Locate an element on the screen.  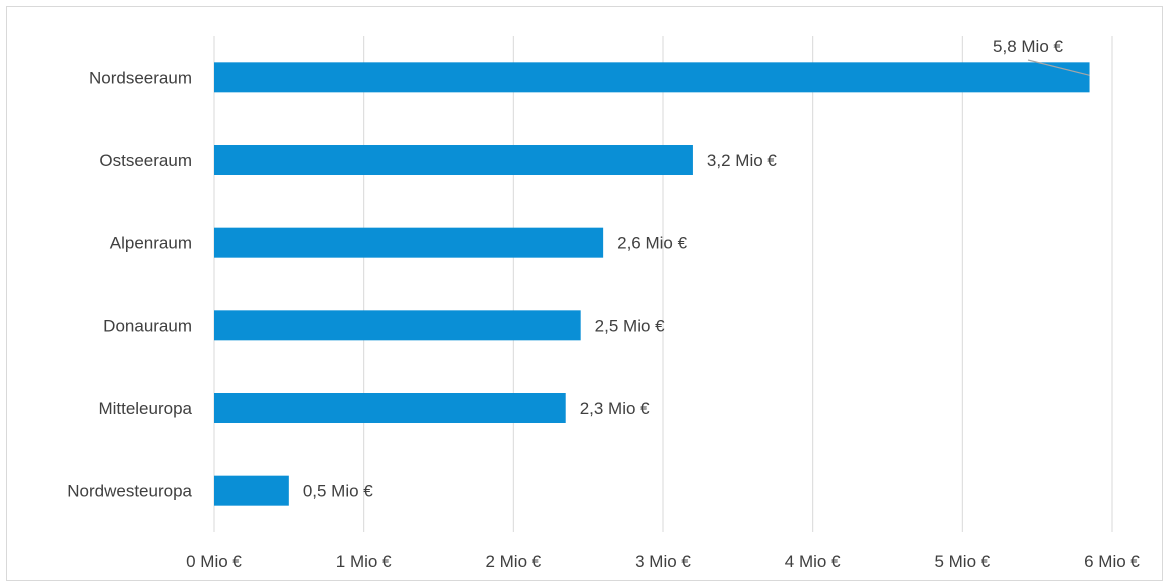
data-label: 2,3 Mio € is located at coordinates (615, 408).